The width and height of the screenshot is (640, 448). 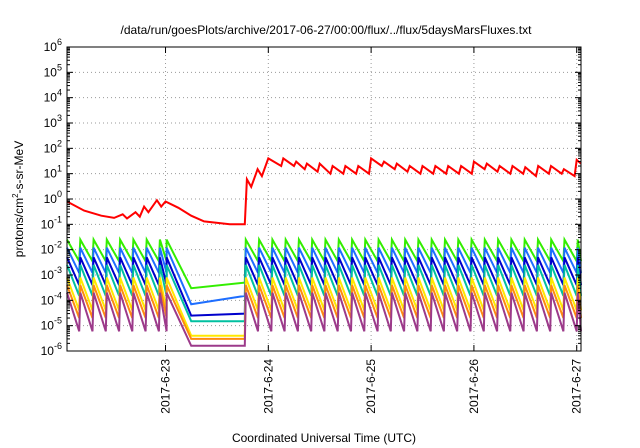 What do you see at coordinates (58, 219) in the screenshot?
I see `y-tick-exponent: -1` at bounding box center [58, 219].